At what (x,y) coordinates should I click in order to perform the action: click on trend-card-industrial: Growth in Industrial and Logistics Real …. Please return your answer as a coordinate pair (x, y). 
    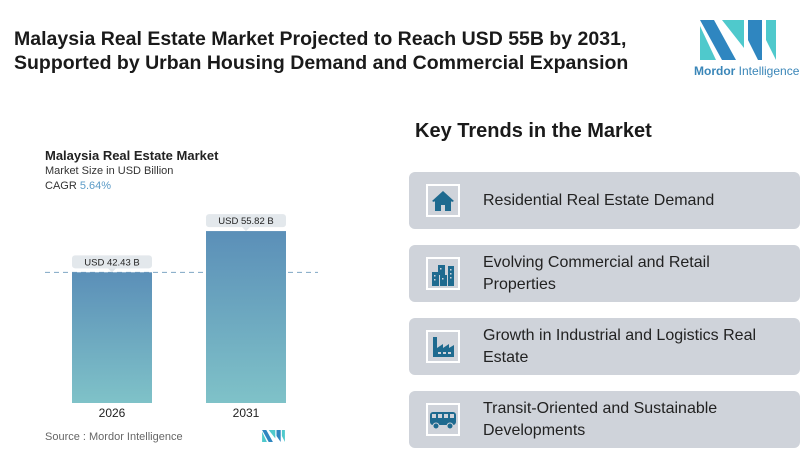
    Looking at the image, I should click on (604, 346).